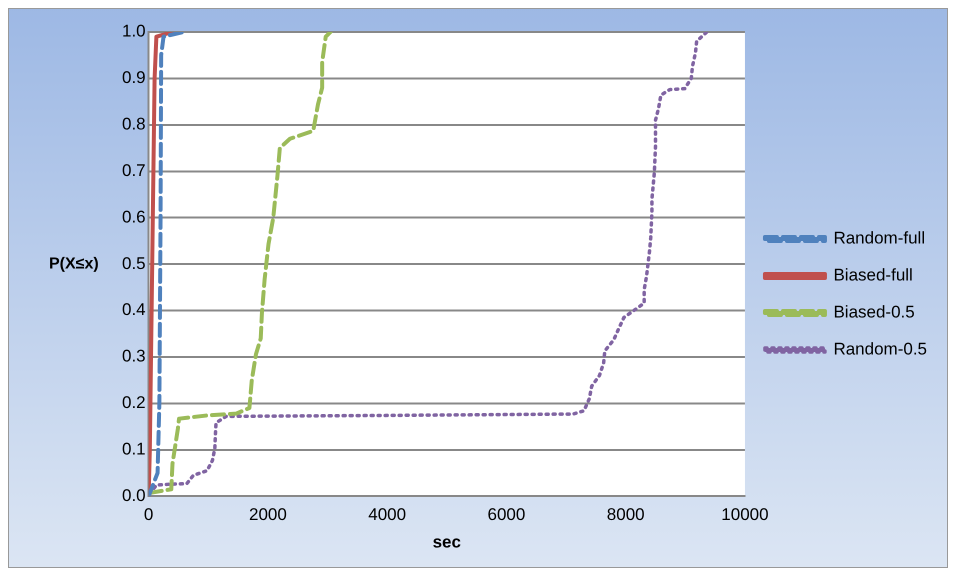 This screenshot has width=957, height=575. Describe the element at coordinates (134, 31) in the screenshot. I see `y-tick-label: 1.0` at that location.